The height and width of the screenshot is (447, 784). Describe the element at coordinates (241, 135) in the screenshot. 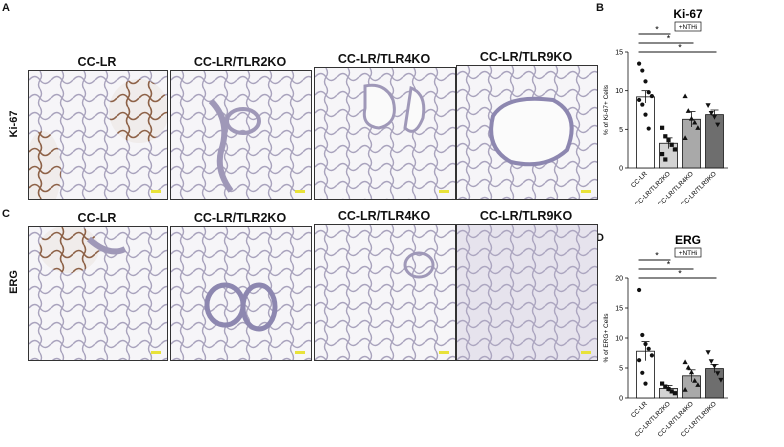

I see `micrograph-ki67-tlr2ko` at that location.